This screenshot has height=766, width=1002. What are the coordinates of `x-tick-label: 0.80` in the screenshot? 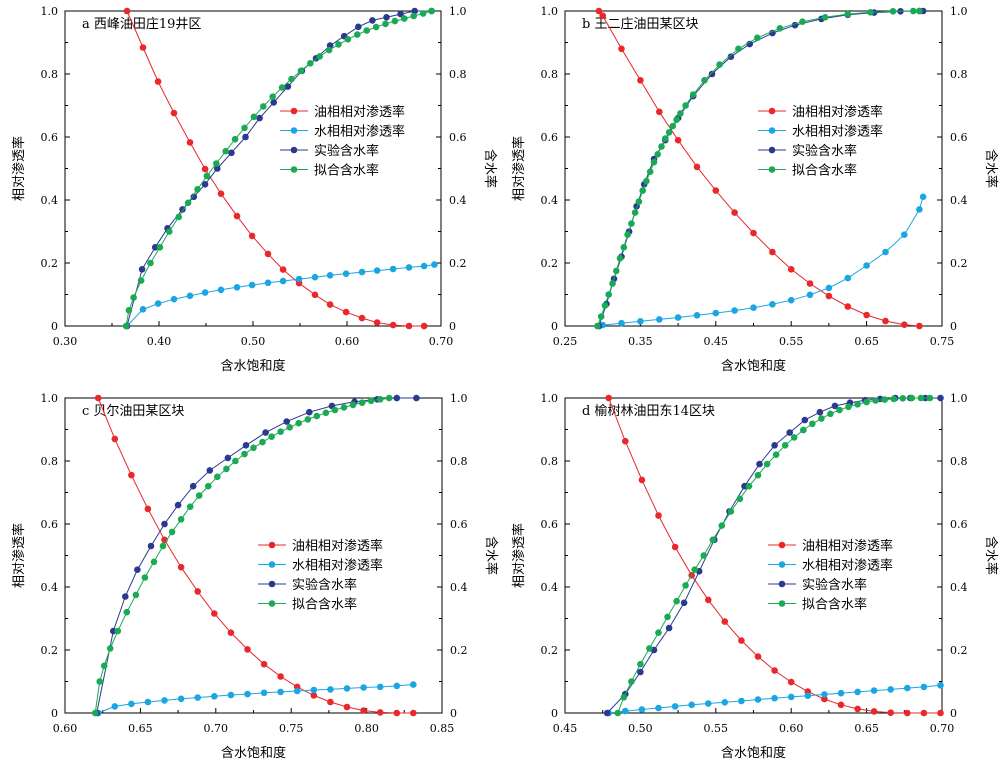 It's located at (366, 728).